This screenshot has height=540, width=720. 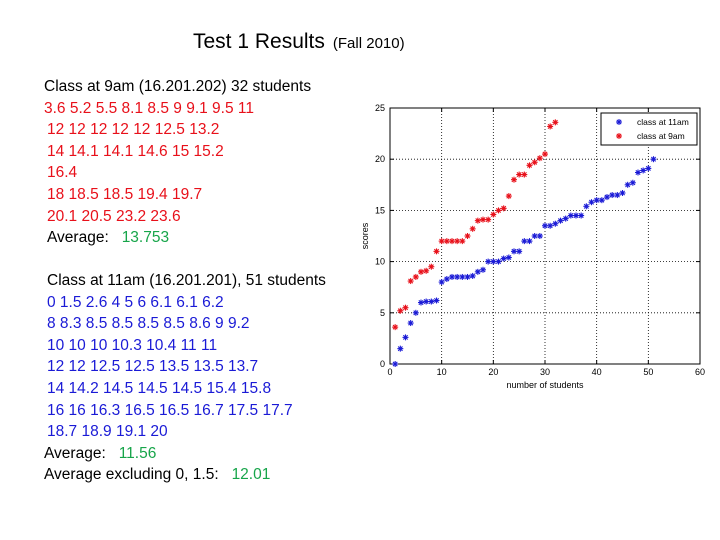 I want to click on class-11am-scores-line: 16 16 16.3 16.5 16.5 16.7 17.5 17.7, so click(x=170, y=410).